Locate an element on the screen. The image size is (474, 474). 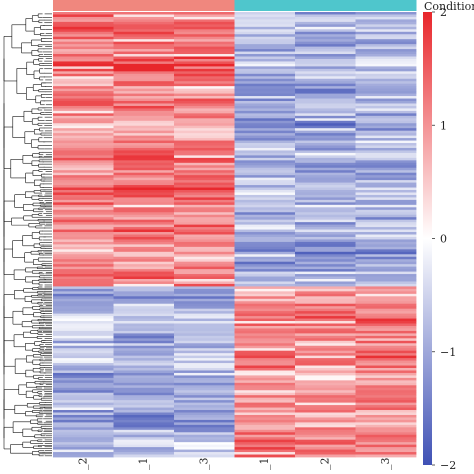
legend-tick-label: 0 is located at coordinates (443, 239).